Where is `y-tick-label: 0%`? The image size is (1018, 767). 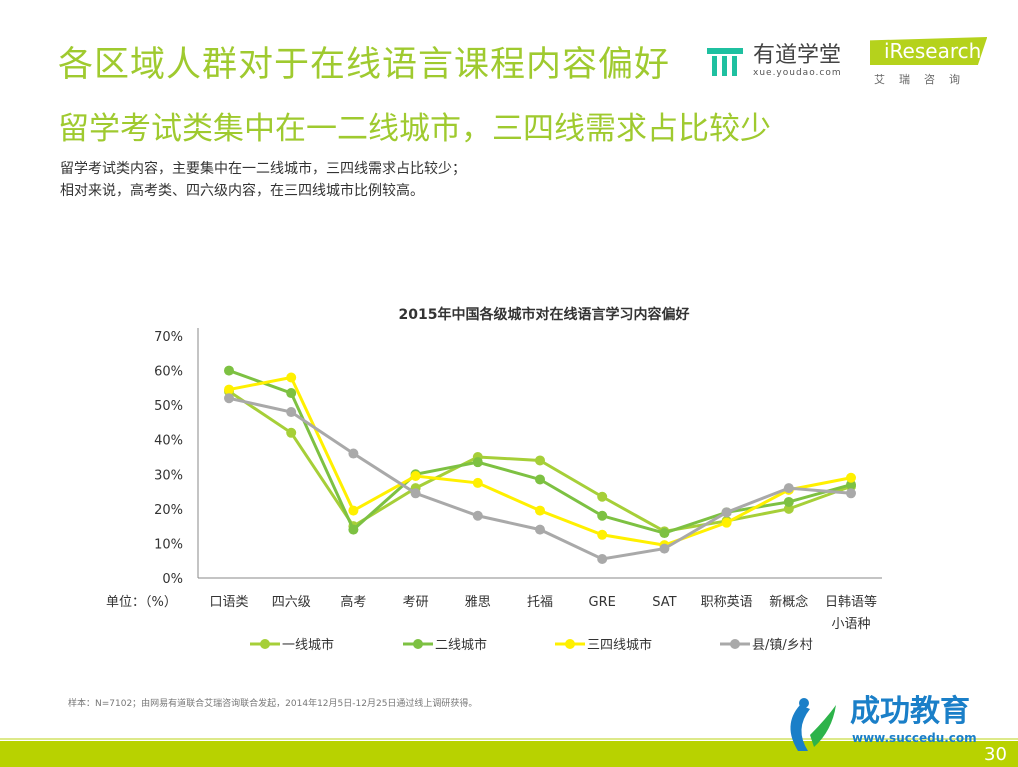
y-tick-label: 0% is located at coordinates (172, 579).